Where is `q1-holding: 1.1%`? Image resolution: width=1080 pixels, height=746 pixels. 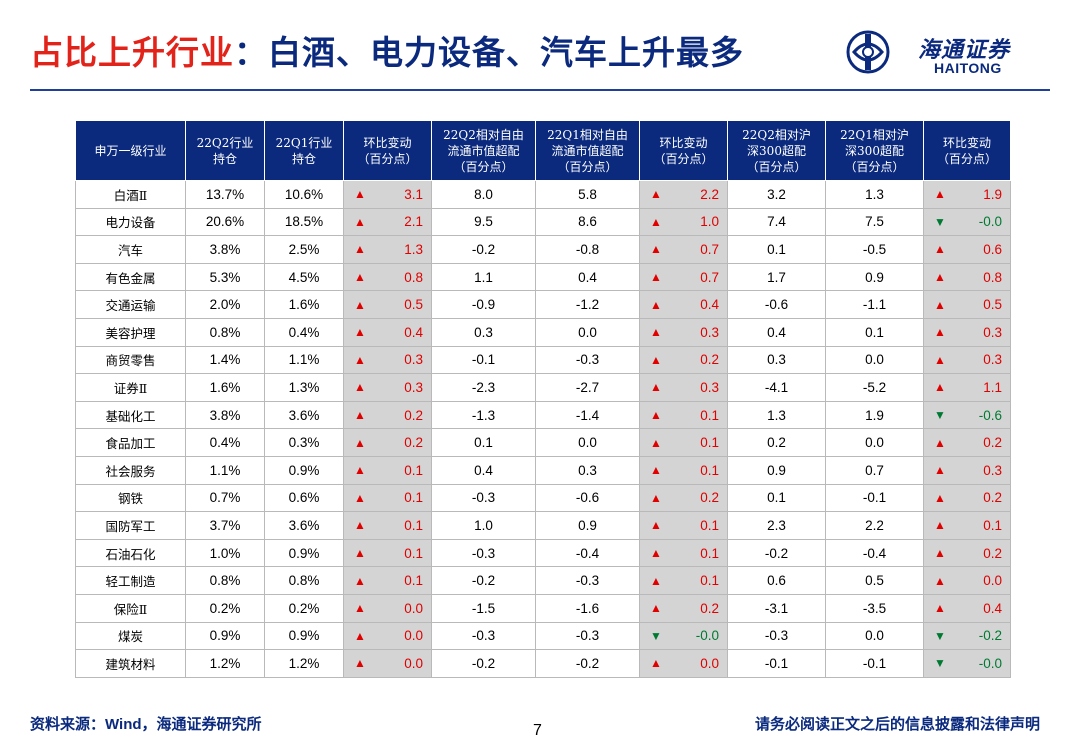
q1-holding: 1.1% is located at coordinates (304, 360).